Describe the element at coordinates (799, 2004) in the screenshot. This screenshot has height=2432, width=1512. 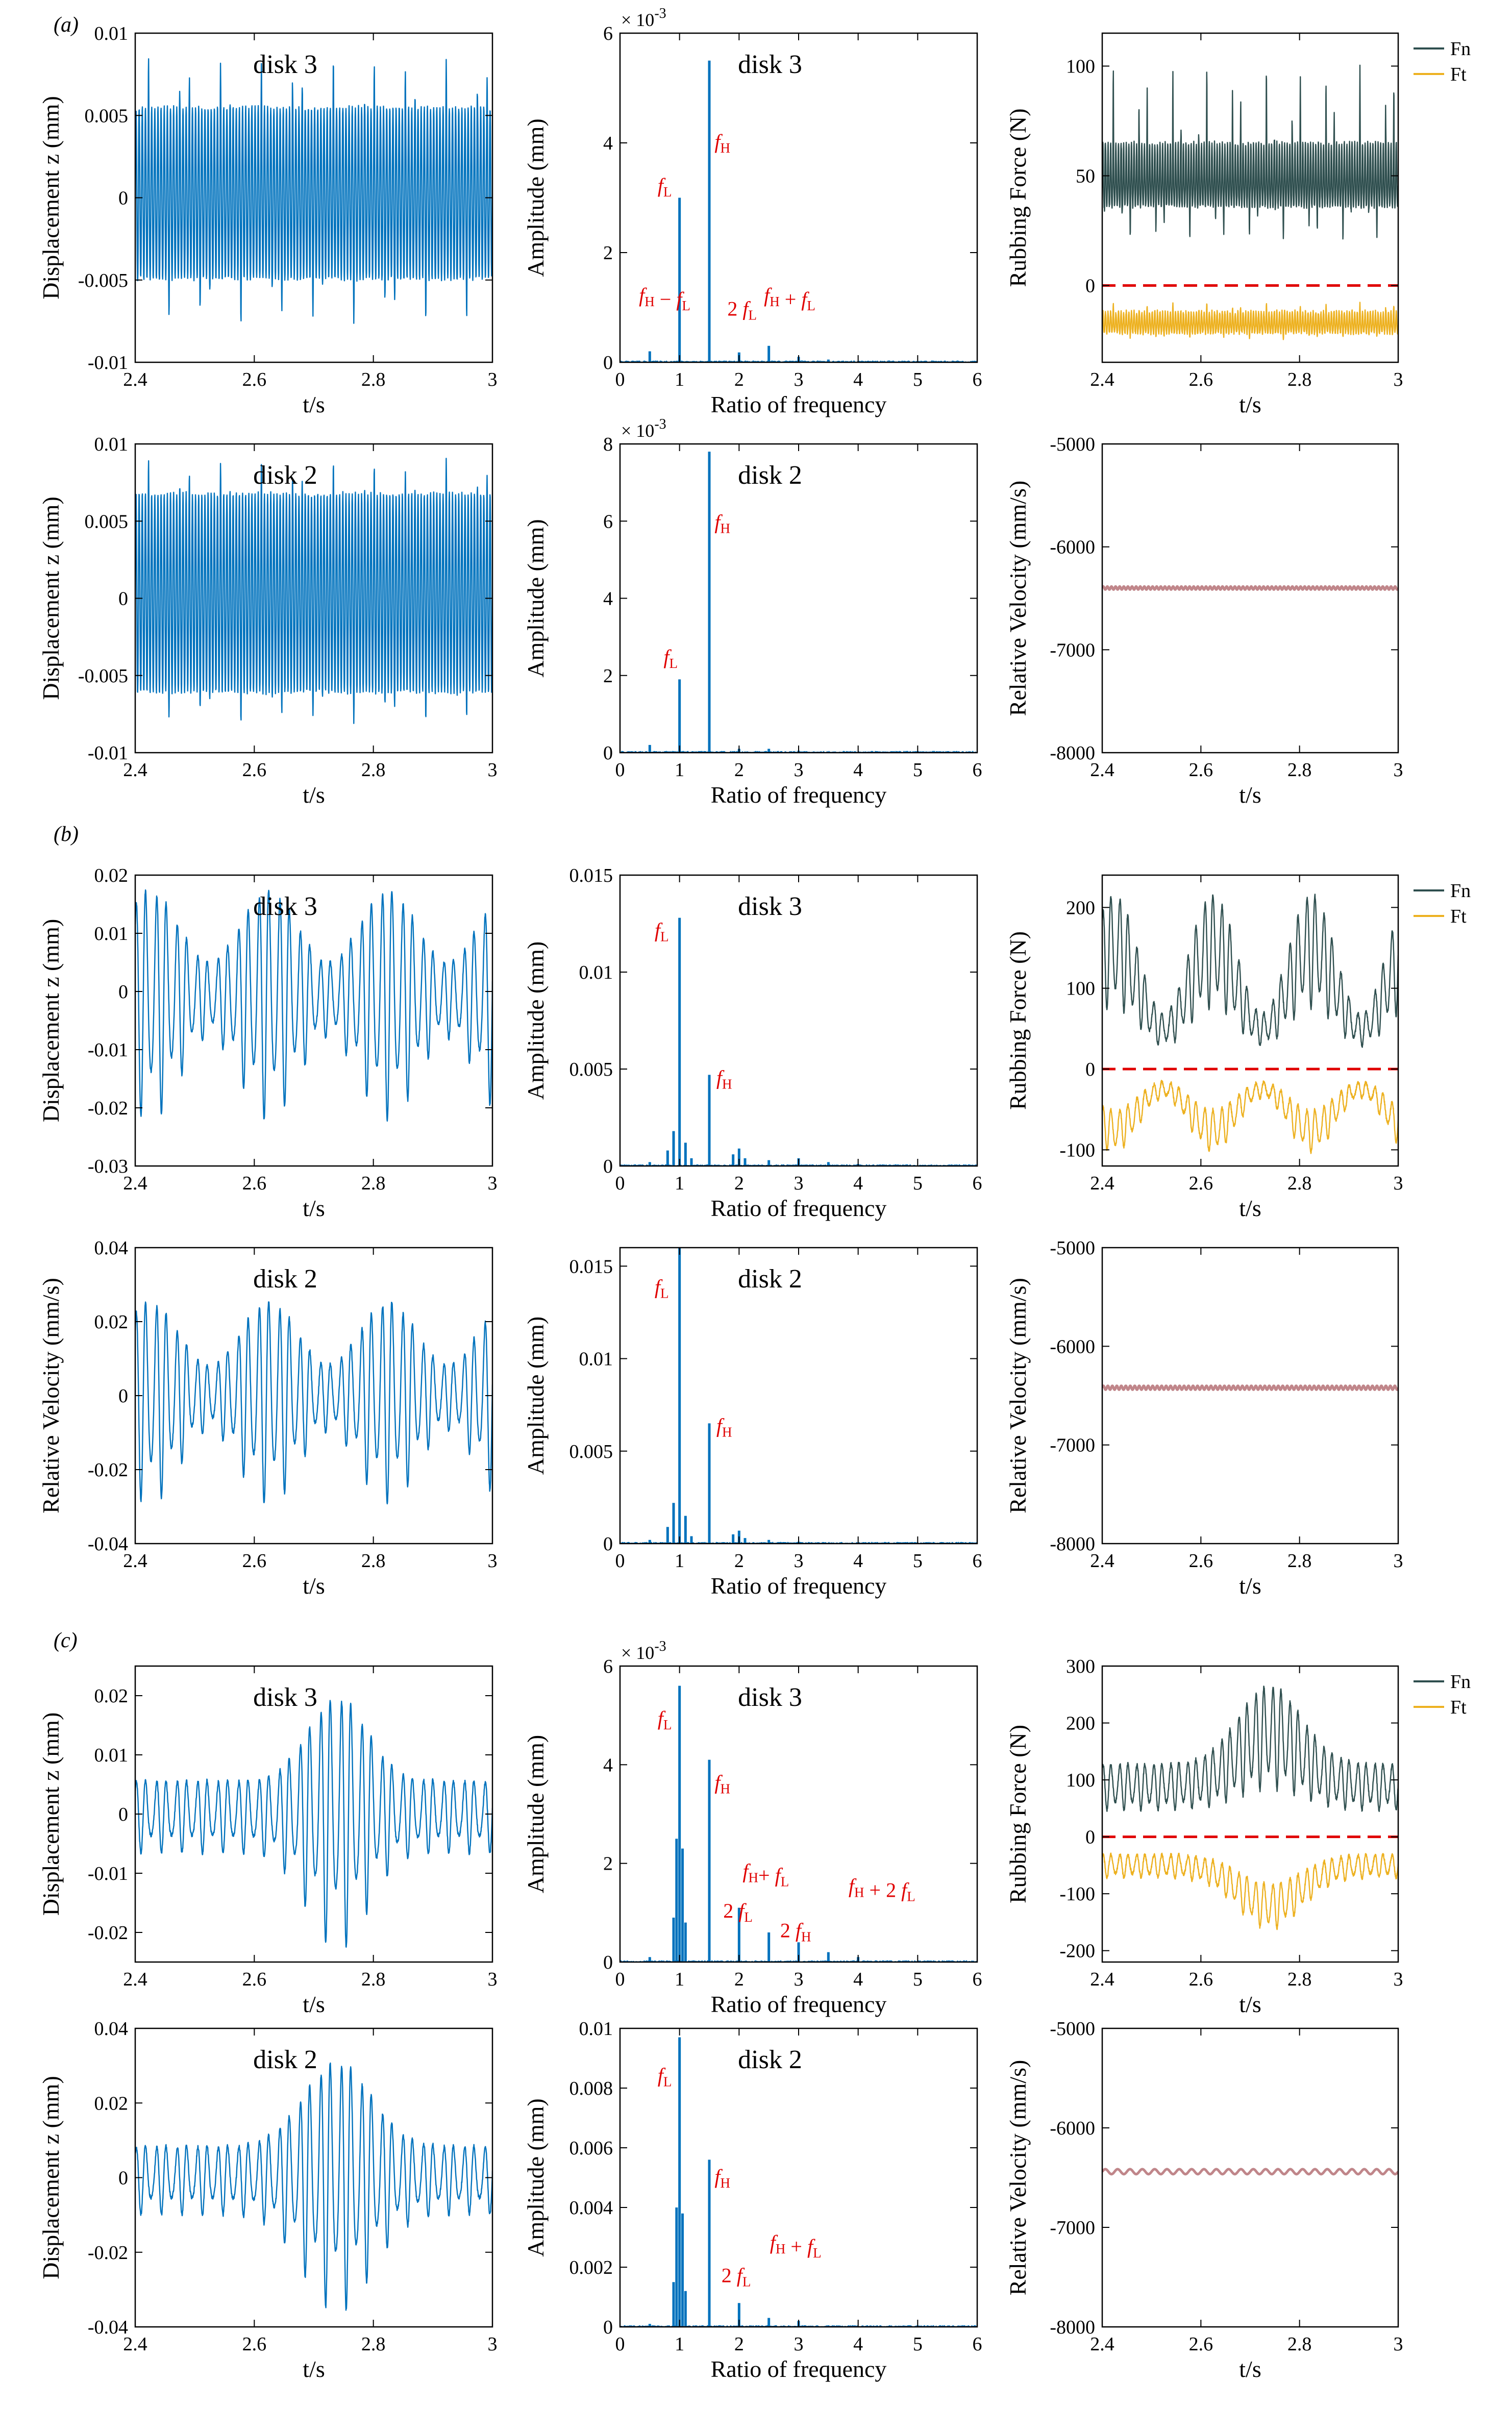
I see `c2-xlabel: Ratio of frequency` at that location.